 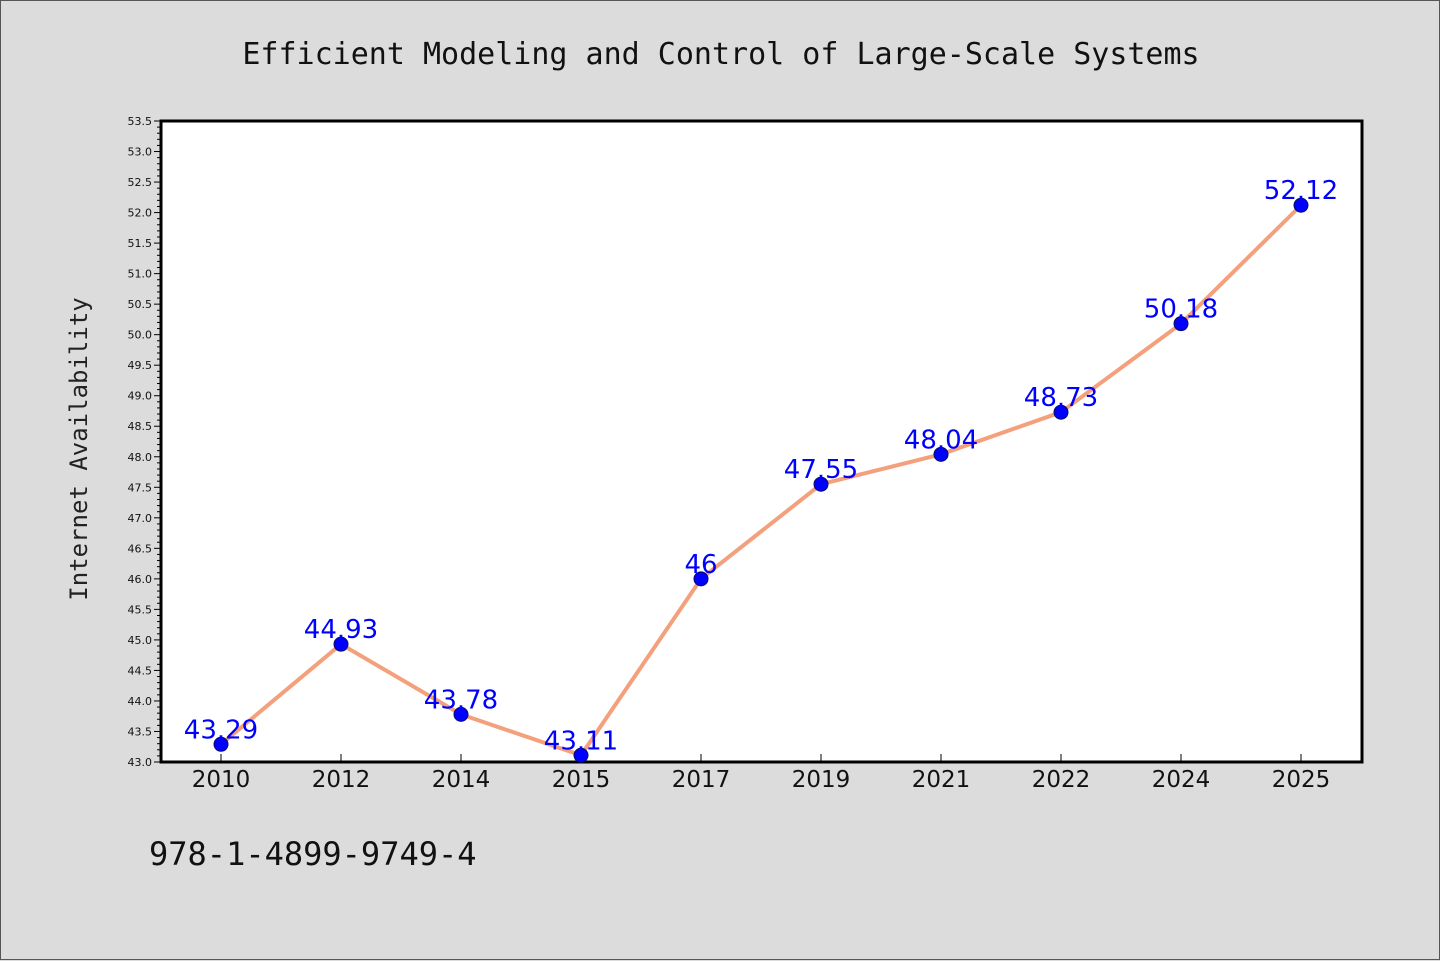 I want to click on y-axis-label: Internet Availability, so click(x=79, y=448).